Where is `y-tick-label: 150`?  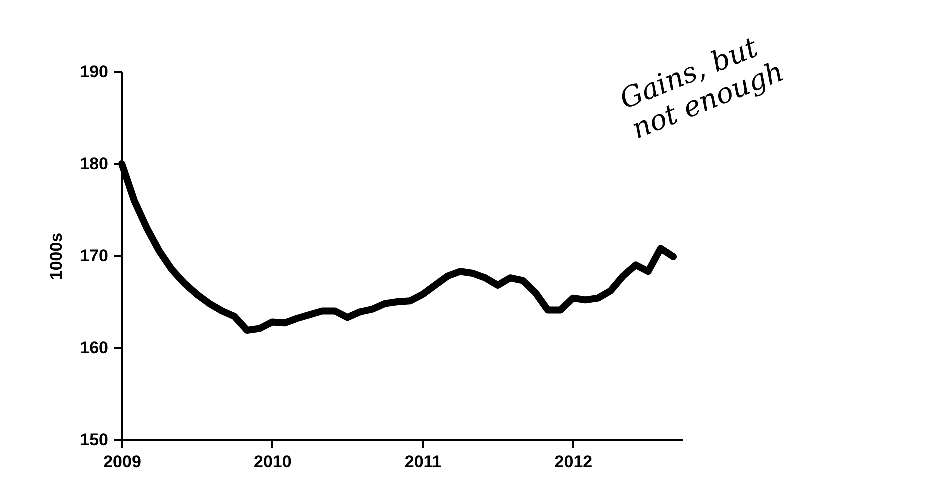
y-tick-label: 150 is located at coordinates (94, 440).